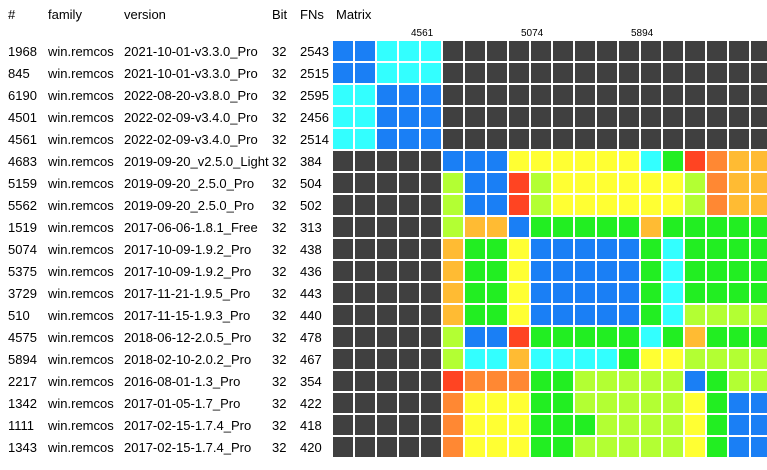 The width and height of the screenshot is (767, 470). What do you see at coordinates (383, 382) in the screenshot?
I see `table-row: 2217 win.remcos 2016-08-01-1.3_Pro 32 354` at bounding box center [383, 382].